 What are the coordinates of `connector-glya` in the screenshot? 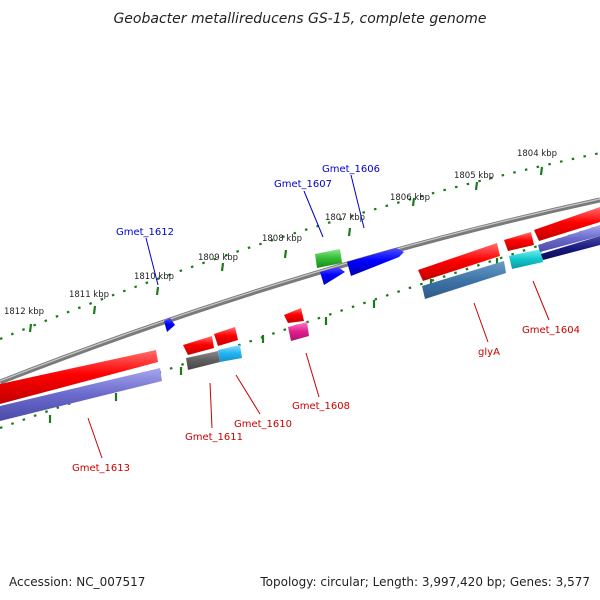 It's located at (481, 322).